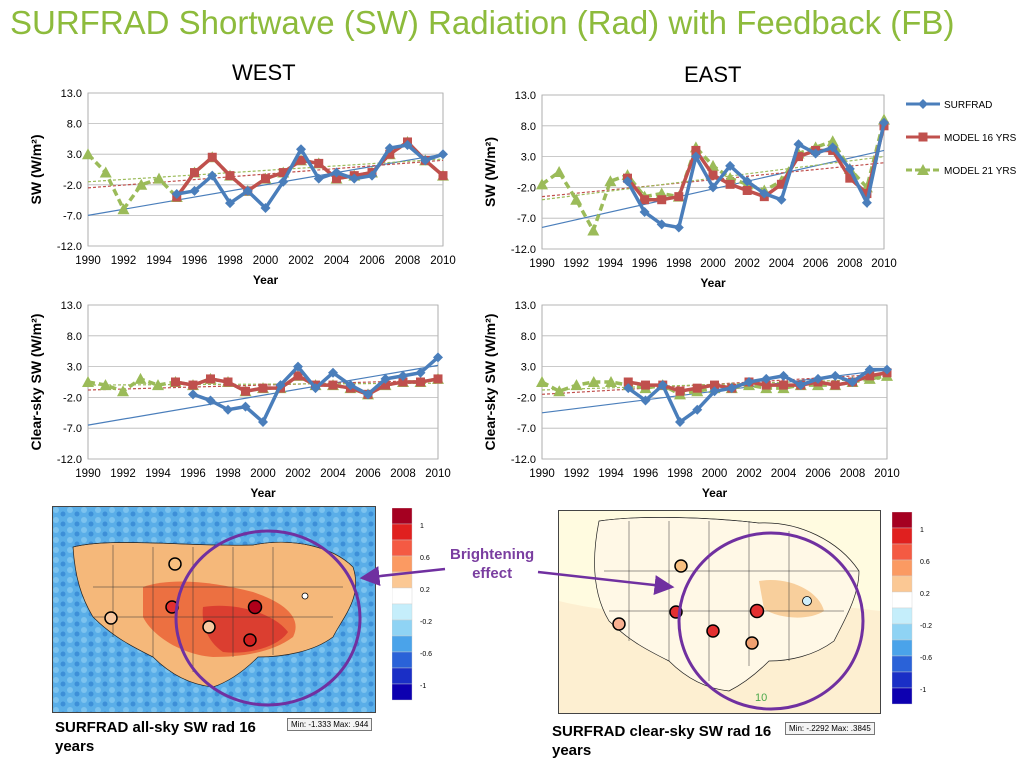 The image size is (1024, 768). I want to click on x-tick-label: 2010, so click(887, 474).